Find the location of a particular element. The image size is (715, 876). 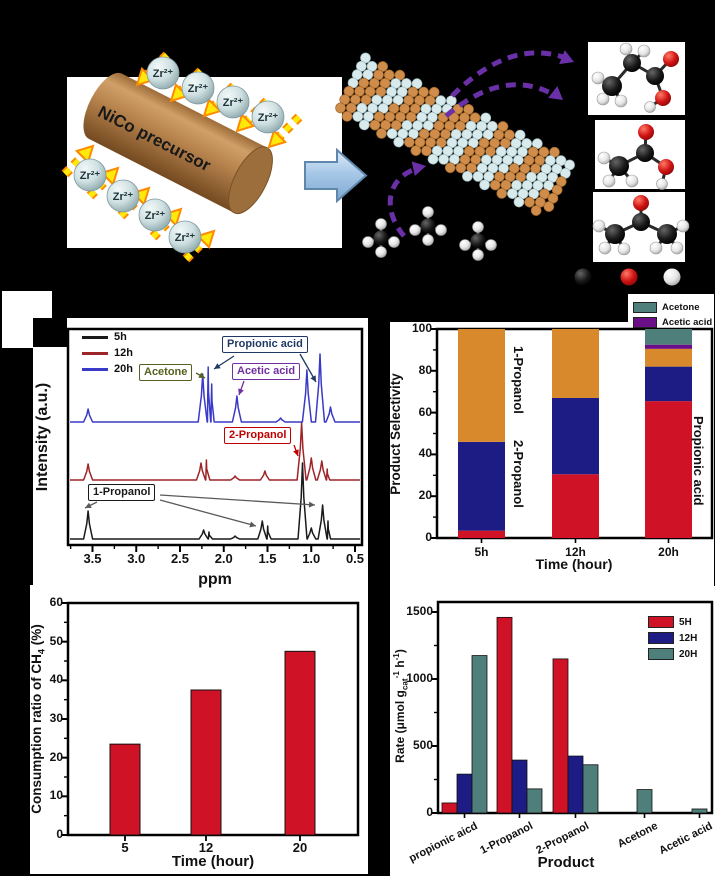

nmr-legend-label: 20h is located at coordinates (123, 369).